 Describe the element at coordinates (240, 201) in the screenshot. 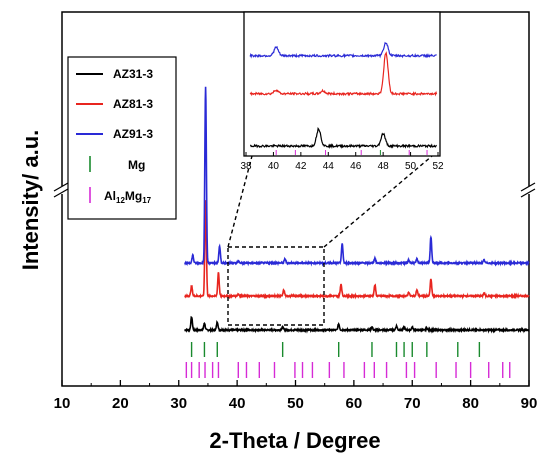

I see `zoom-connector-left` at that location.